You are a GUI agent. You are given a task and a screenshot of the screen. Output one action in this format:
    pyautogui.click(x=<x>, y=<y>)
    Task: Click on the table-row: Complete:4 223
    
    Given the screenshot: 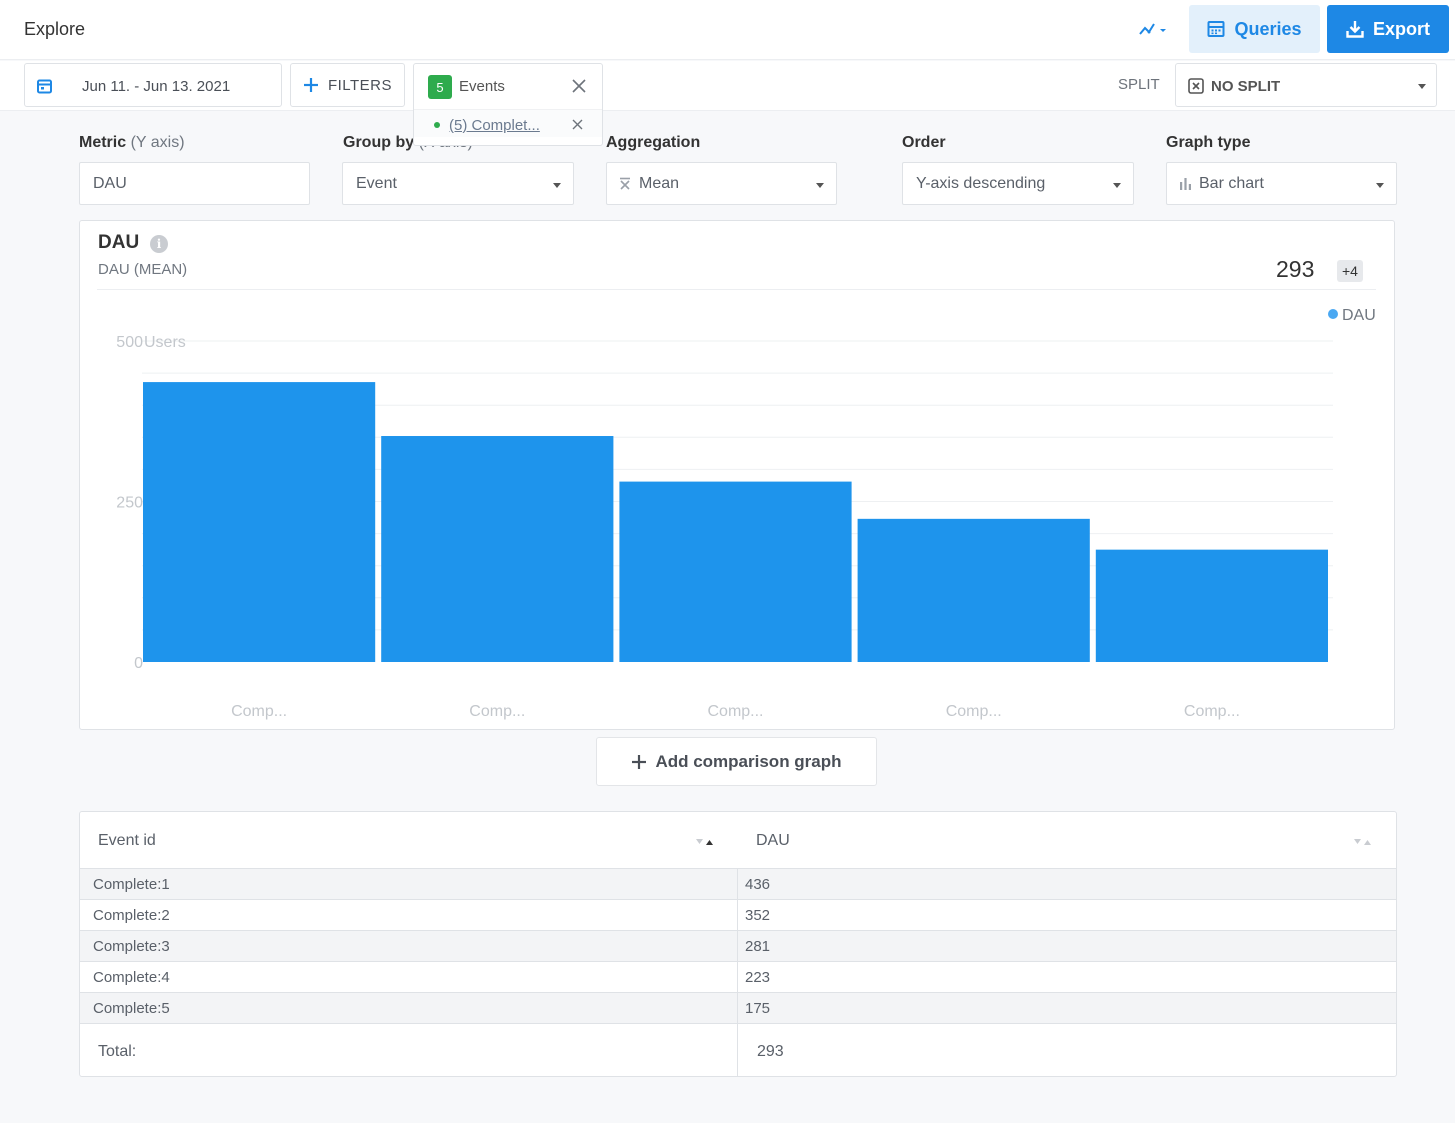 What is the action you would take?
    pyautogui.click(x=738, y=977)
    